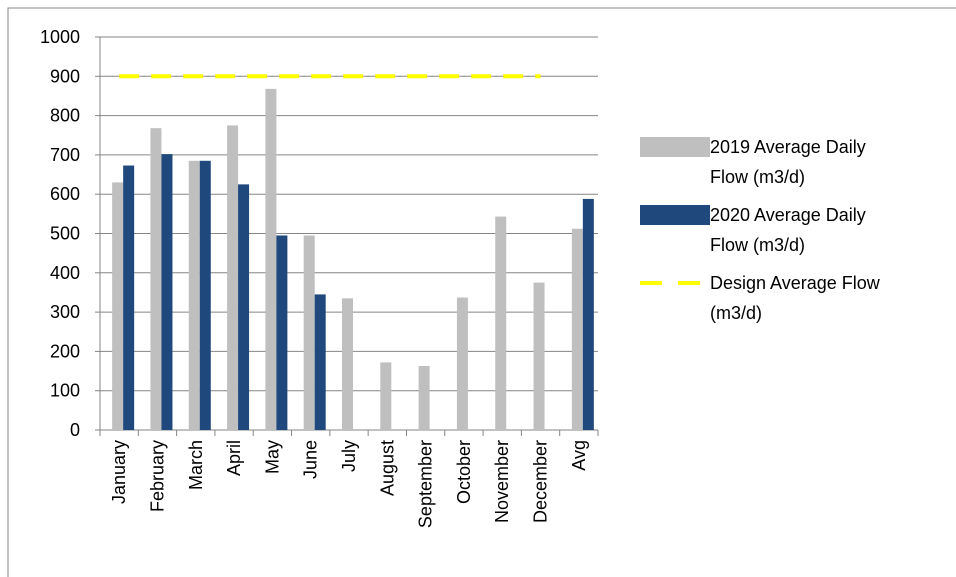 The image size is (956, 577). Describe the element at coordinates (387, 468) in the screenshot. I see `x-tick-label: August` at that location.